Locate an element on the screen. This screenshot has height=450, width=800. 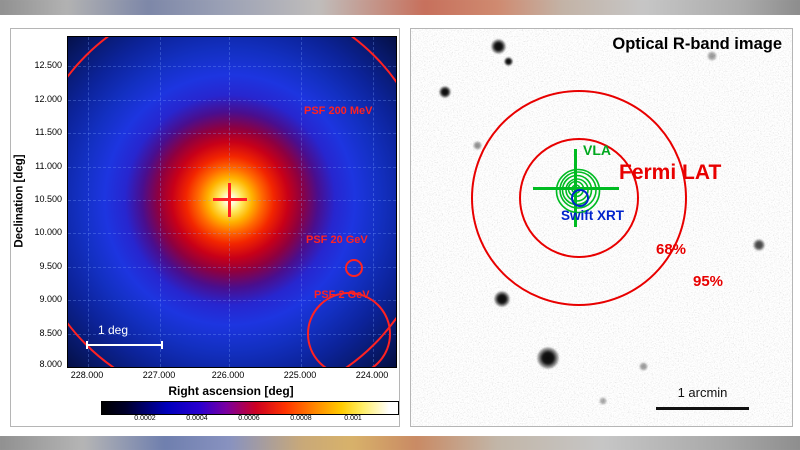
swift-xrt-circle is located at coordinates (580, 198).